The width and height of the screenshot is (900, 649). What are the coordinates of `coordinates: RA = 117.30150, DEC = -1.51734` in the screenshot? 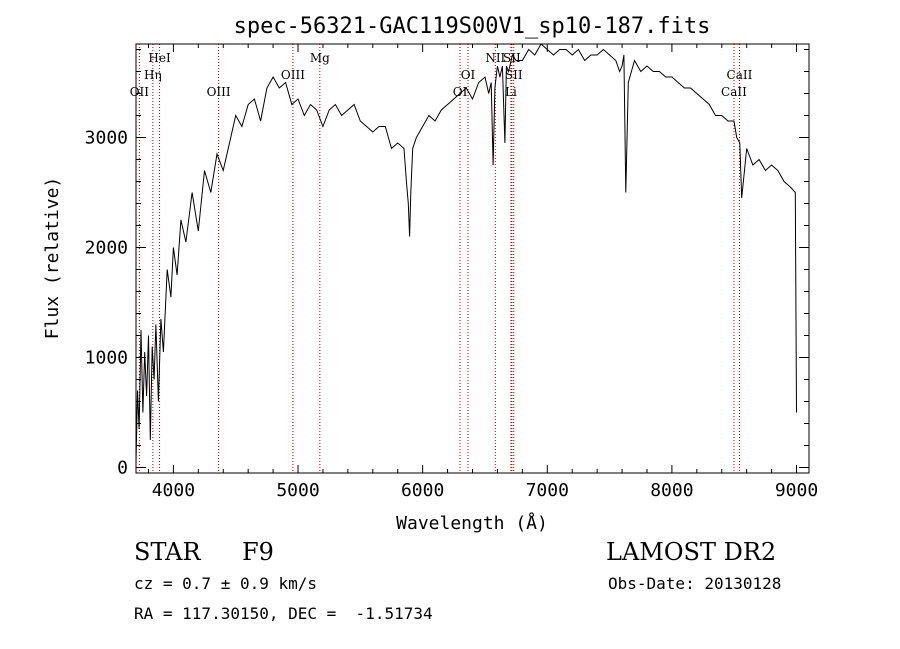 It's located at (283, 613).